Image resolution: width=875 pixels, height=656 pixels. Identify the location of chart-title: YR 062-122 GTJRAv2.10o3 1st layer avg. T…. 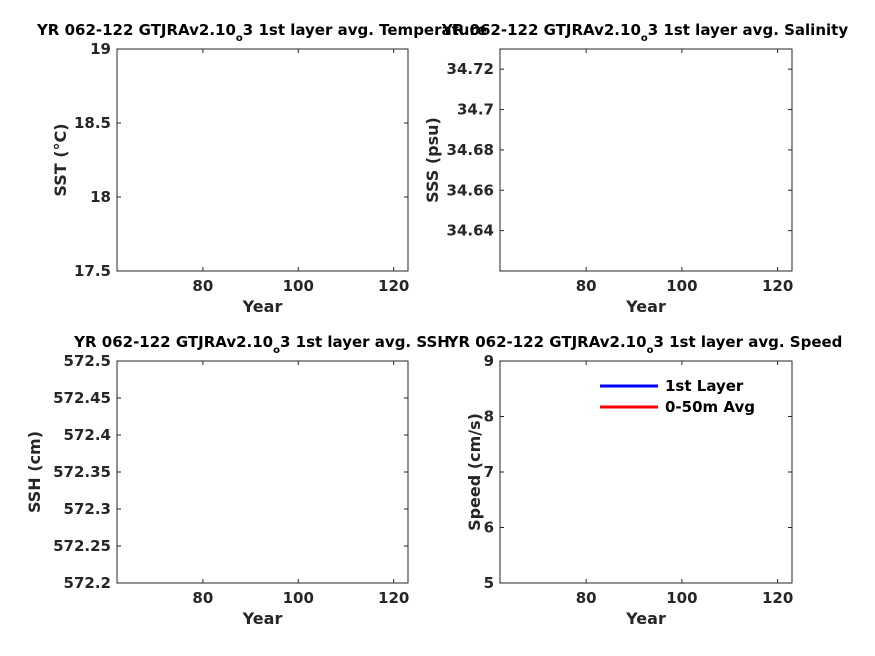
(261, 32).